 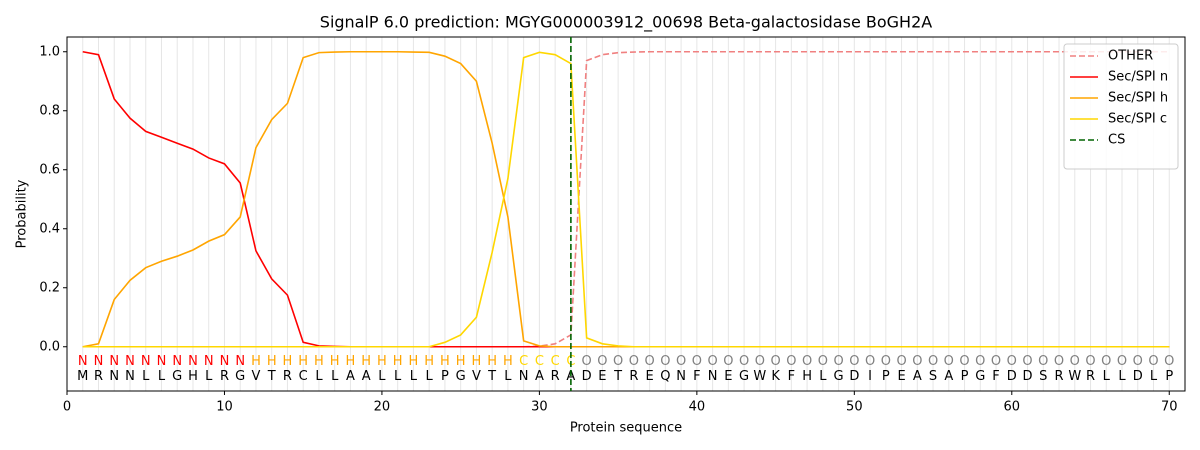 I want to click on x-tick-label: 60, so click(x=1012, y=407).